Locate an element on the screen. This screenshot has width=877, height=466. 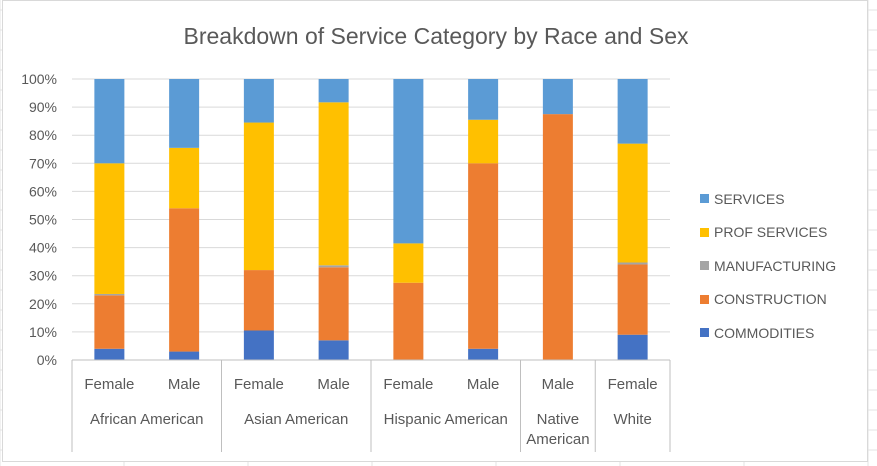
y-tick-label: 50% is located at coordinates (43, 220).